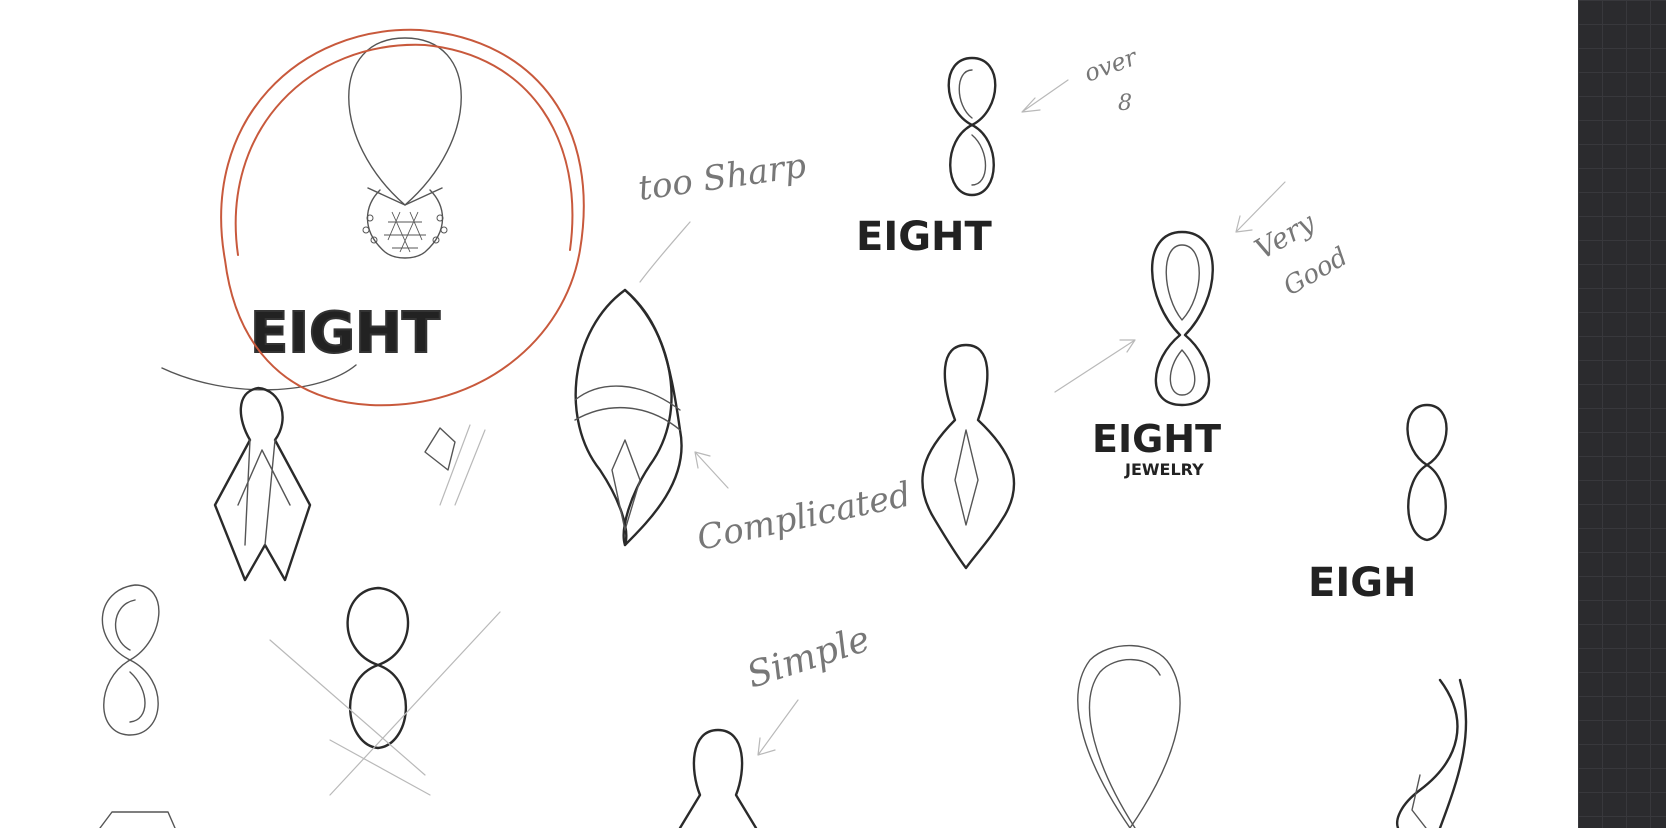 Image resolution: width=1666 pixels, height=828 pixels. I want to click on main-concept-mark, so click(405, 148).